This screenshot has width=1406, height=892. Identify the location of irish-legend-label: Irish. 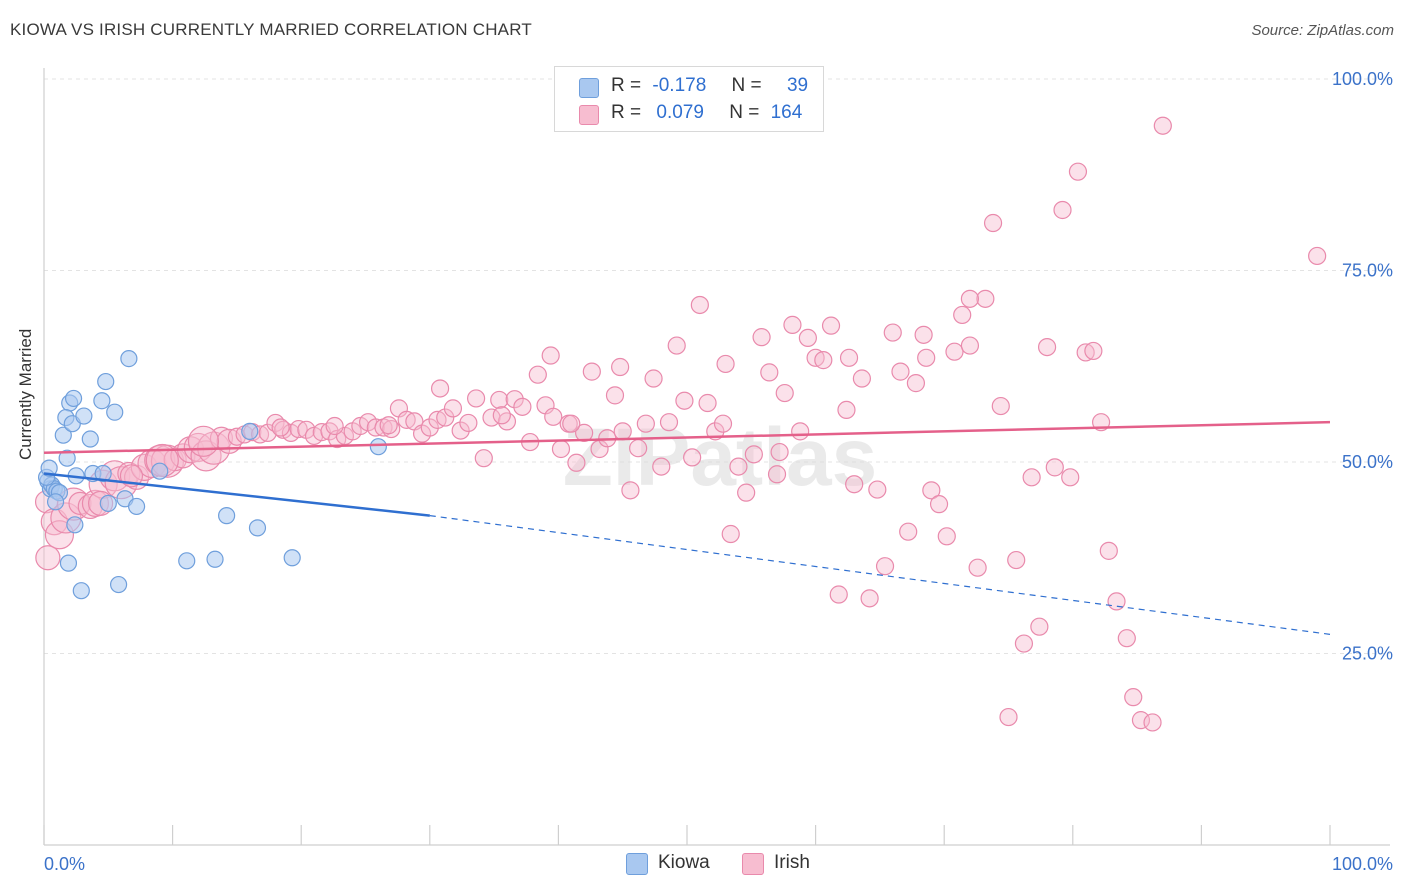
(792, 862).